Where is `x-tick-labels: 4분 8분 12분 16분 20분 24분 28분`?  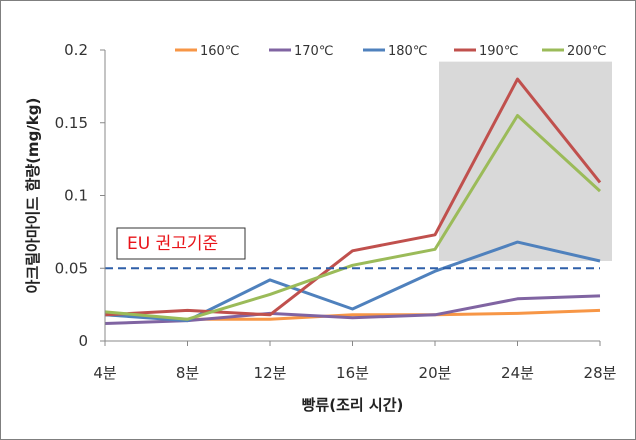
x-tick-labels: 4분 8분 12분 16분 20분 24분 28분 is located at coordinates (354, 373).